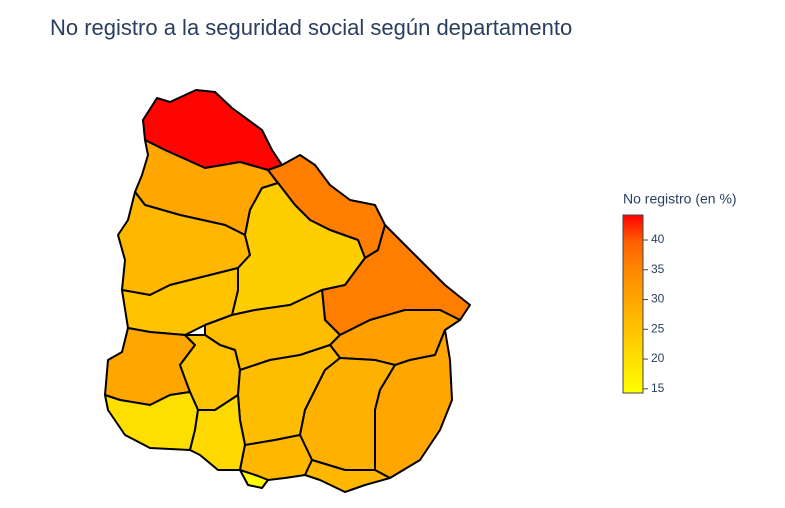 The image size is (785, 508). Describe the element at coordinates (658, 239) in the screenshot. I see `colorbar-tick-label: 40` at that location.